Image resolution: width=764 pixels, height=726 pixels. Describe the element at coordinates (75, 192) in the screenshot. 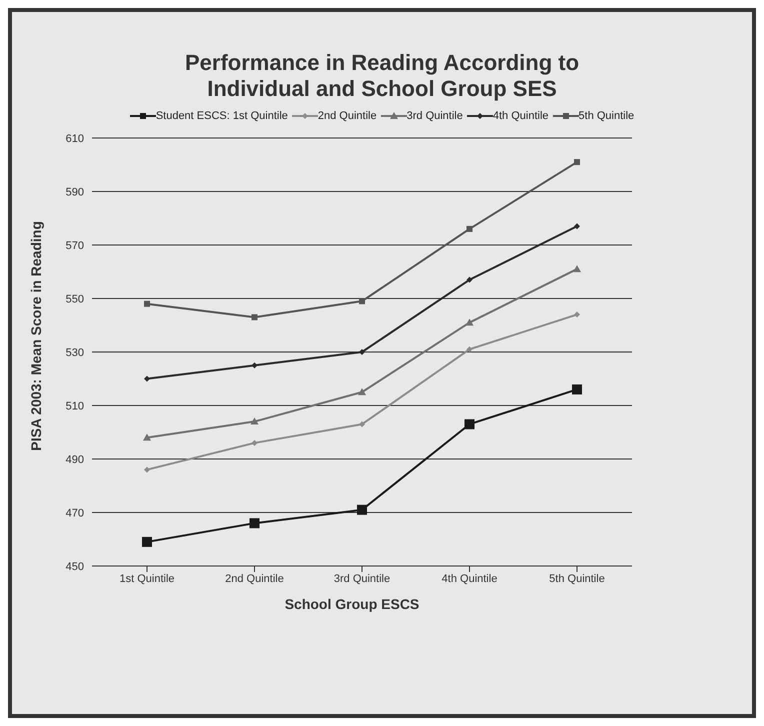

I see `y-tick-label: 590` at that location.